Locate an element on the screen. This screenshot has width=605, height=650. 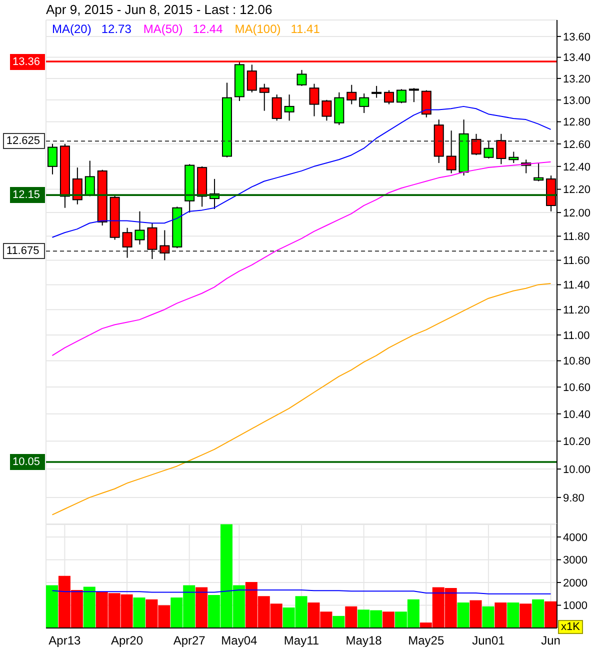
x-tick-label: Jun01 is located at coordinates (489, 641).